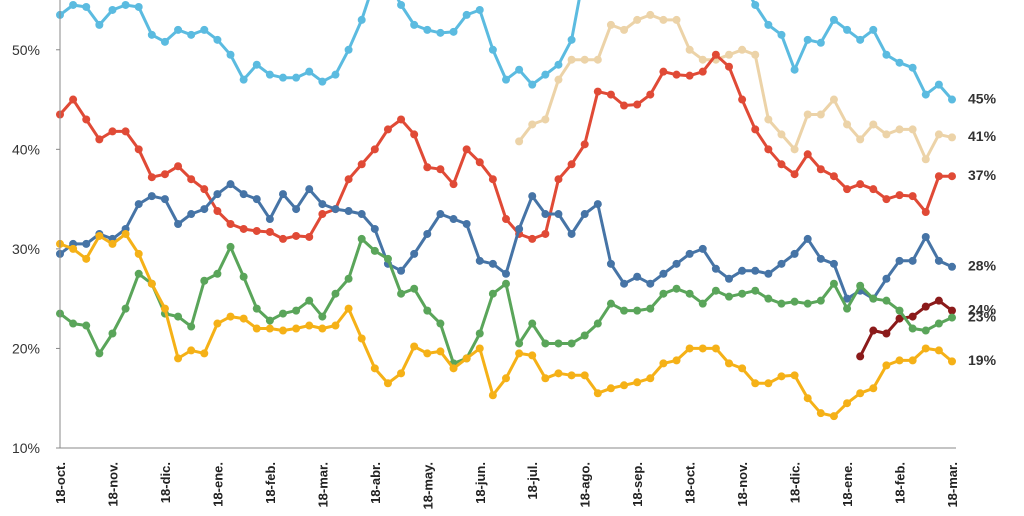  I want to click on x-tick-label: 18-may., so click(427, 485).